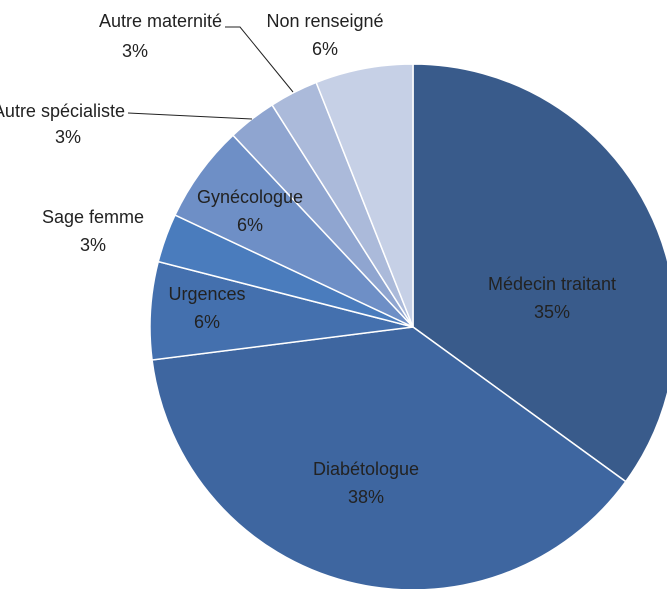  Describe the element at coordinates (324, 21) in the screenshot. I see `slice-label: Non renseigné` at that location.